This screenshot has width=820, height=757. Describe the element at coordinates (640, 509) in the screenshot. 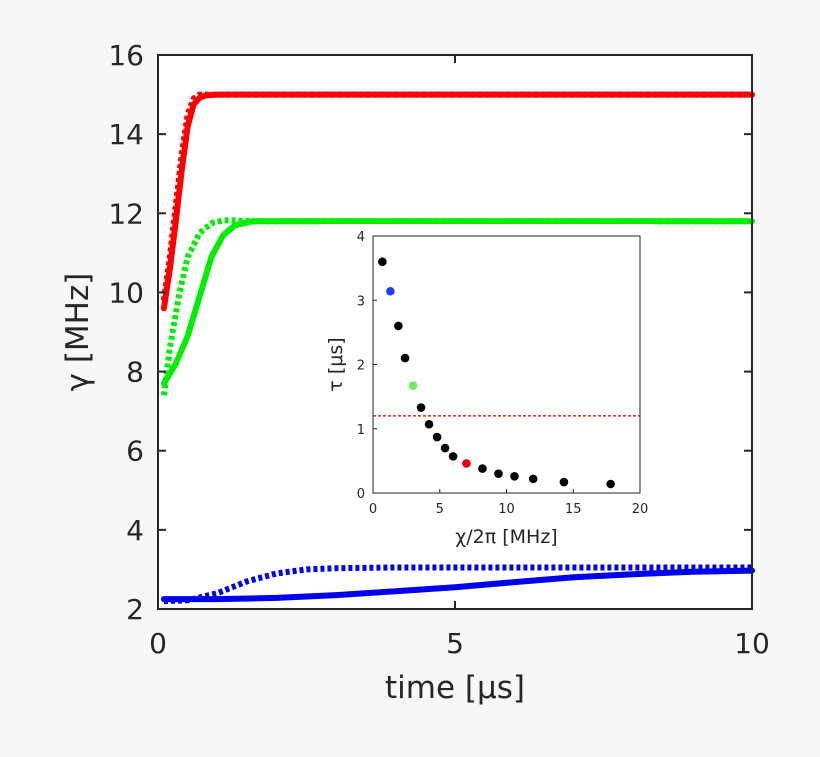

I see `inset-x-tick-label: 20` at that location.